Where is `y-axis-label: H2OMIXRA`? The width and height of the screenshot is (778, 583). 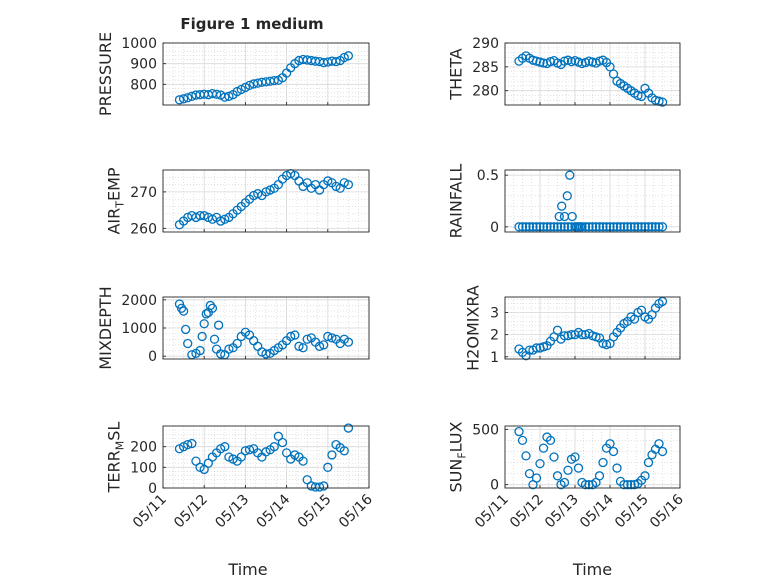
y-axis-label: H2OMIXRA is located at coordinates (473, 328).